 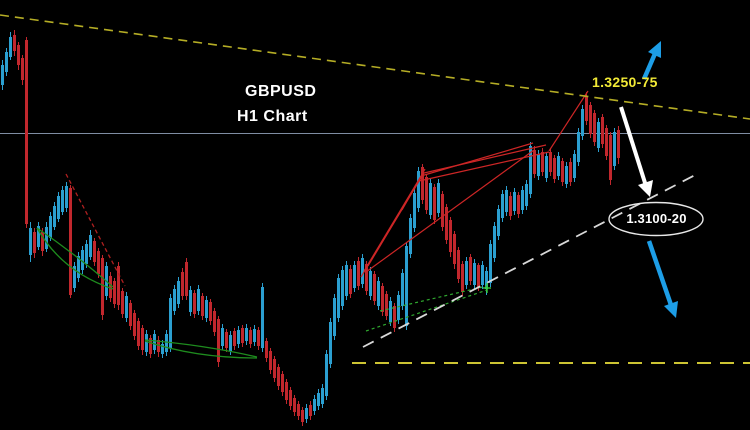 I want to click on timeframe-label: H1 Chart, so click(x=272, y=116).